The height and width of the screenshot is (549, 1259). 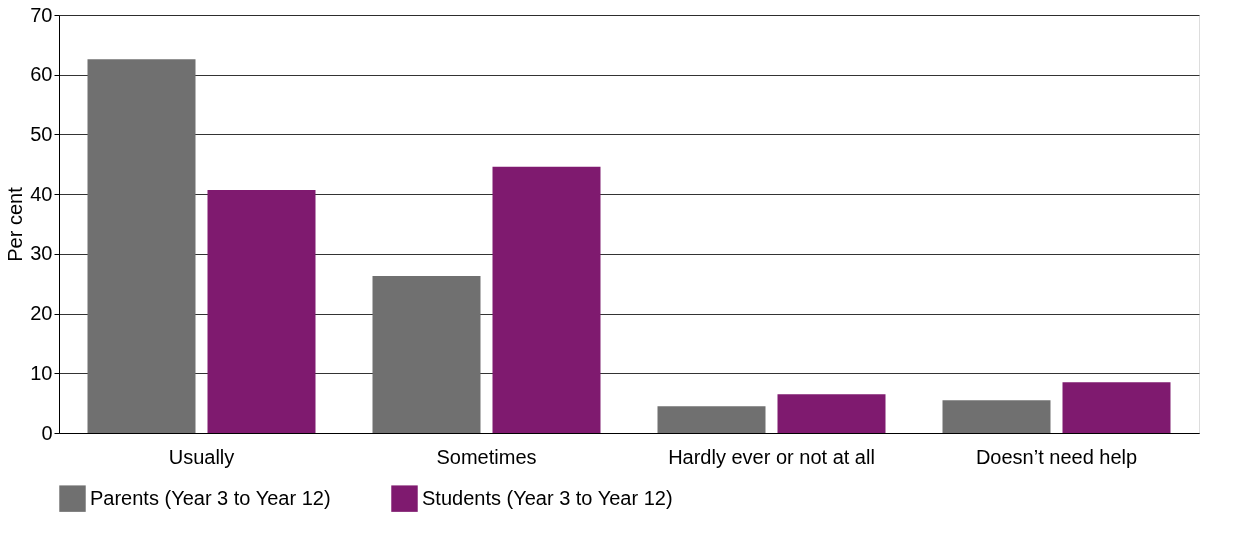 What do you see at coordinates (41, 372) in the screenshot?
I see `y-tick-label: 10` at bounding box center [41, 372].